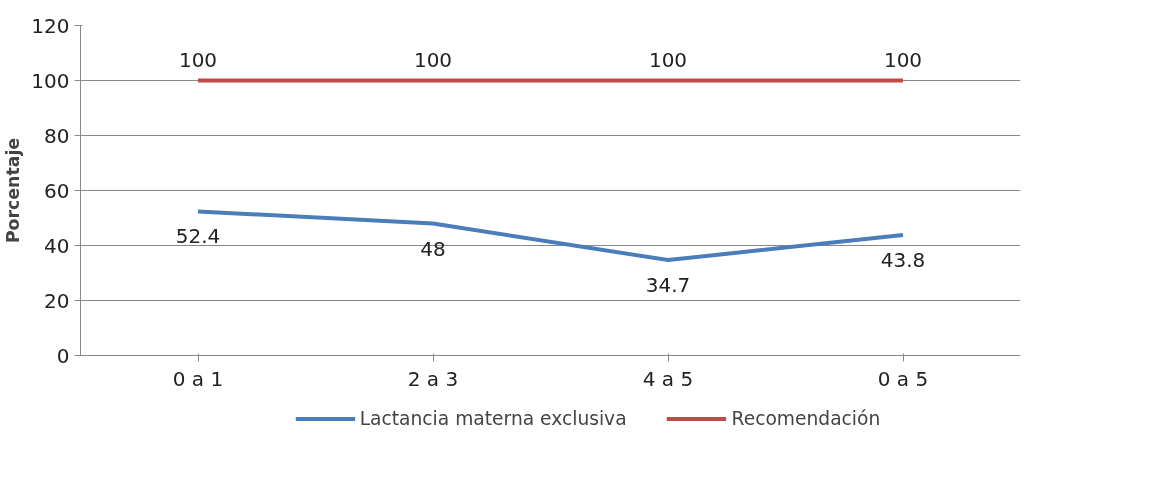 The width and height of the screenshot is (1175, 493). I want to click on data-label: 48, so click(433, 248).